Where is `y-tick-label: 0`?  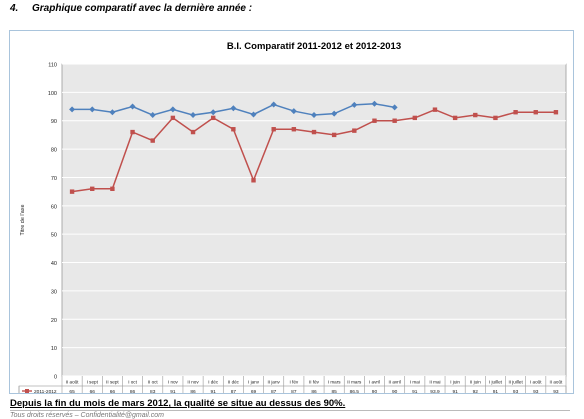 y-tick-label: 0 is located at coordinates (55, 378).